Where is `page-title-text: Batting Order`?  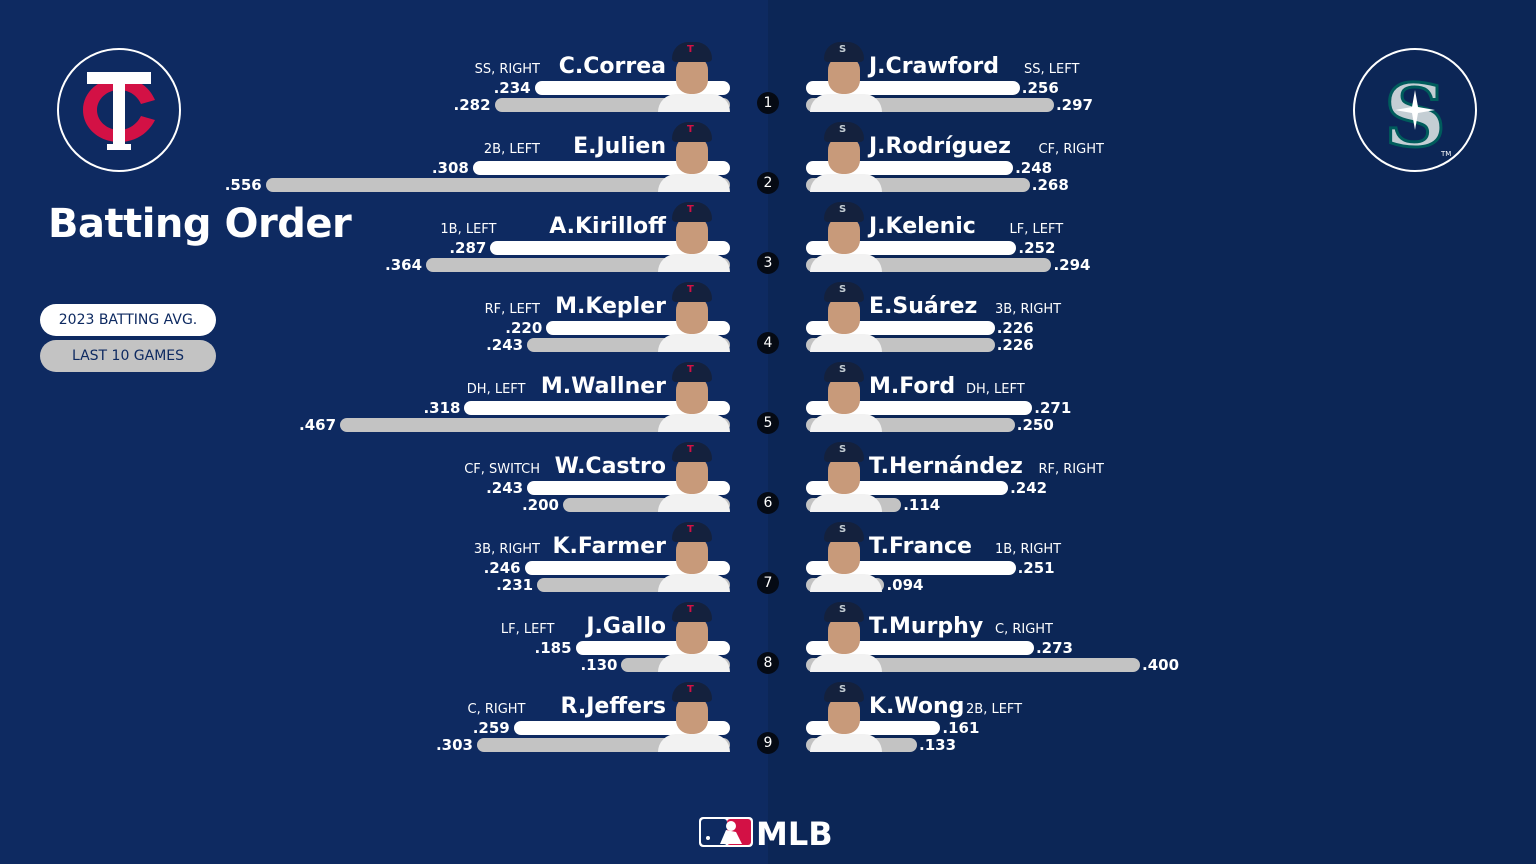
page-title-text: Batting Order is located at coordinates (200, 224).